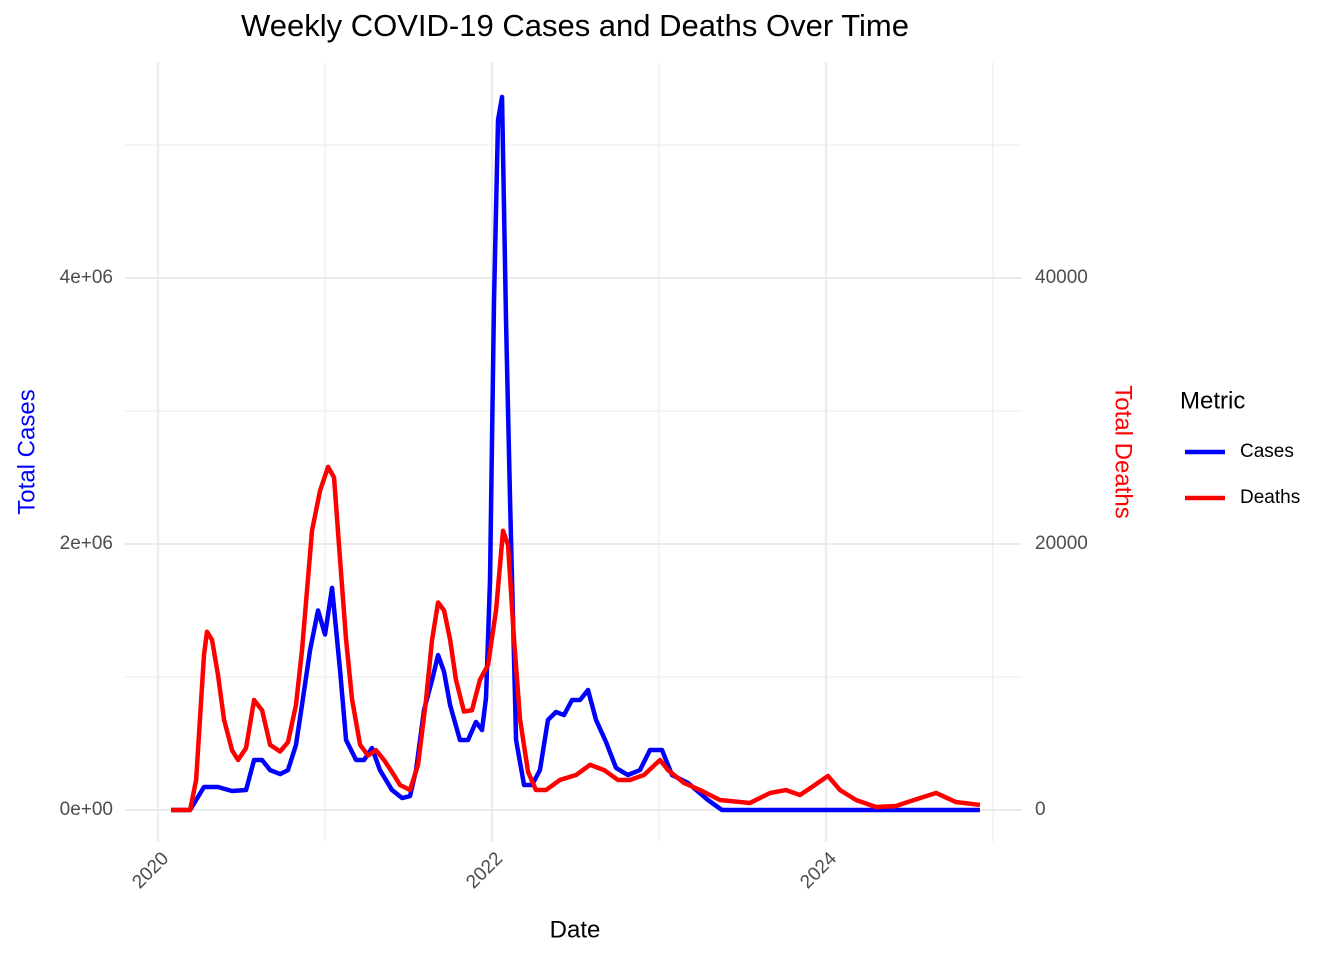  Describe the element at coordinates (86, 809) in the screenshot. I see `y-tick-label: 0e+00` at that location.